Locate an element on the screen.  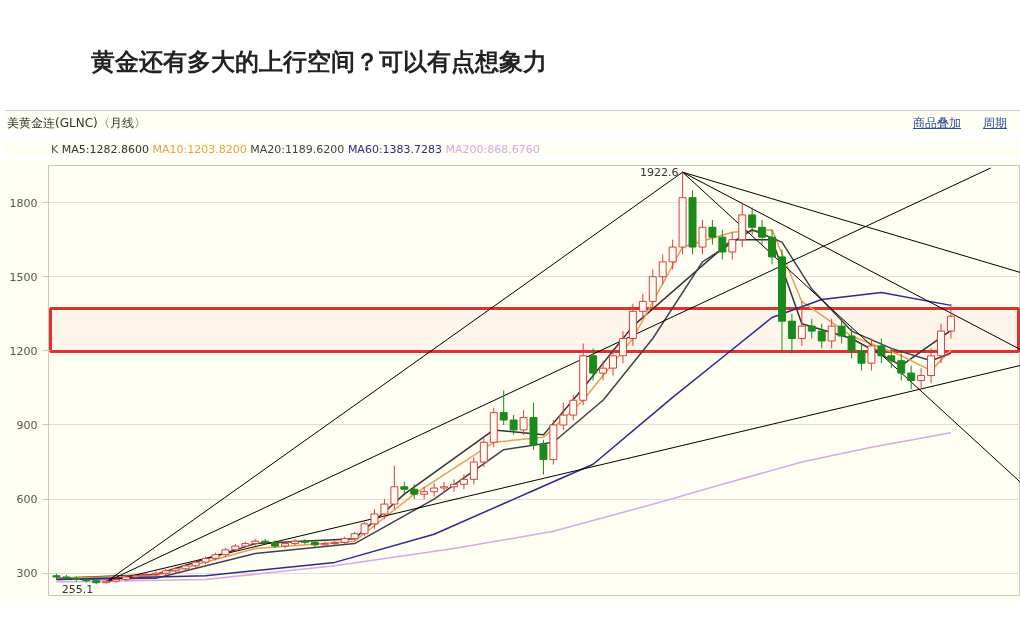
text: MA10:1203.8200 is located at coordinates (199, 149).